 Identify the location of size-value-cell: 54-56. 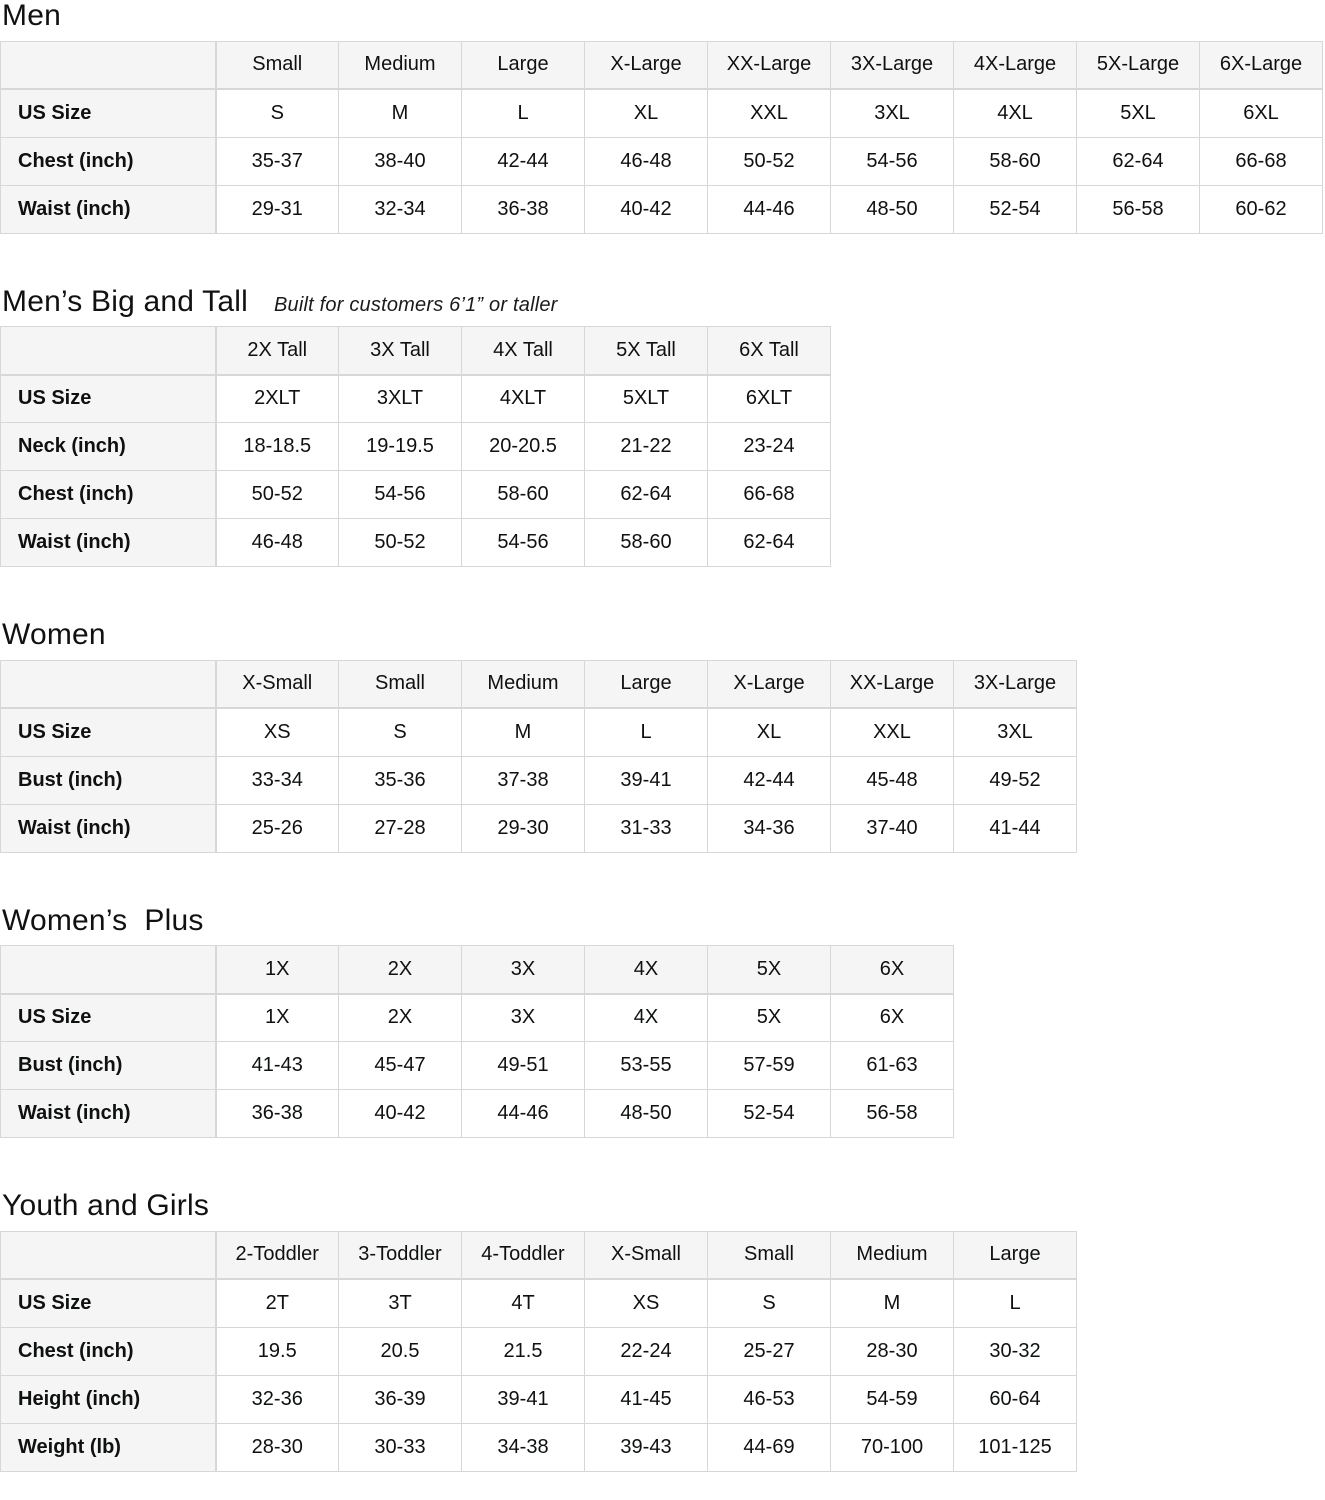
(523, 542).